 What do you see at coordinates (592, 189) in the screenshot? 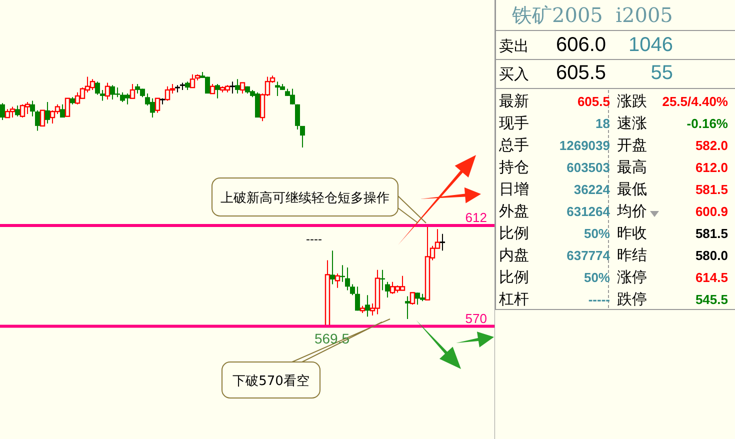
I see `text: 36224` at bounding box center [592, 189].